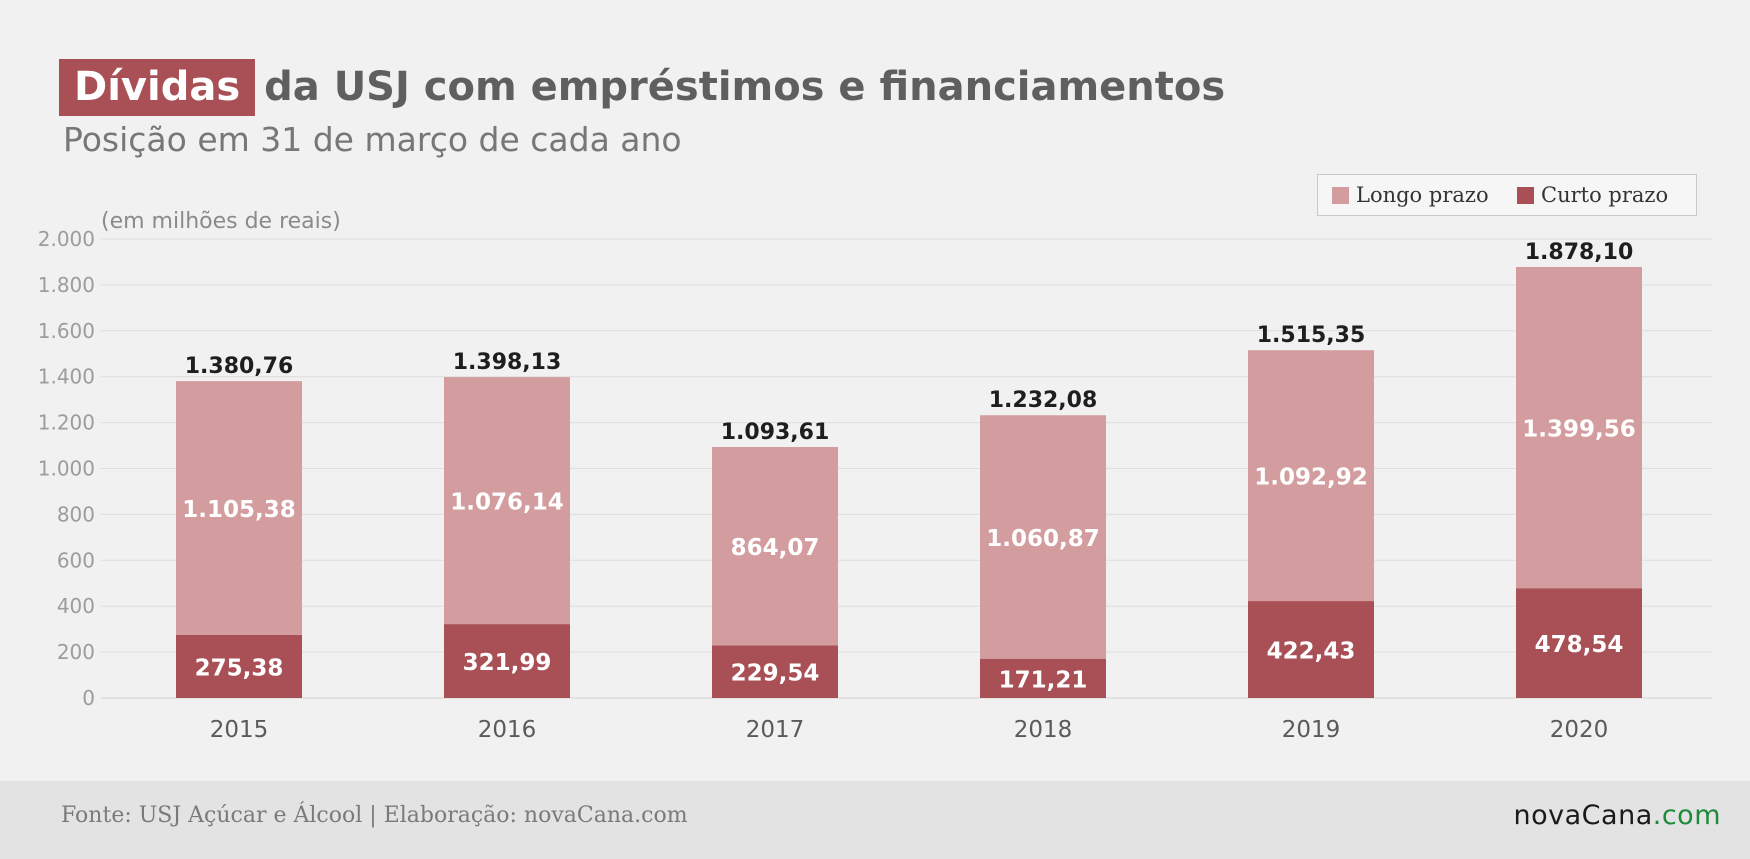 Image resolution: width=1750 pixels, height=859 pixels. I want to click on data-label-curto-prazo: 275,38, so click(239, 668).